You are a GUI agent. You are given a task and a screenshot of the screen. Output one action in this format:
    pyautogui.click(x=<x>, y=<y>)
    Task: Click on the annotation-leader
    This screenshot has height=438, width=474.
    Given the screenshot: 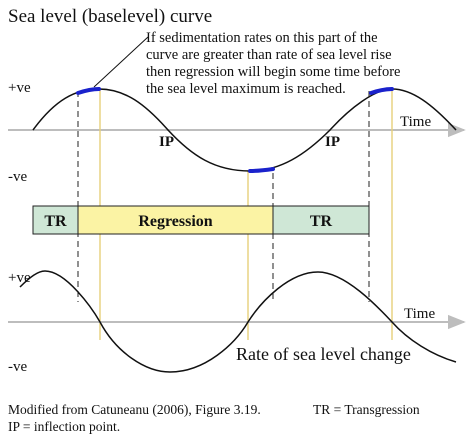 What is the action you would take?
    pyautogui.click(x=121, y=62)
    